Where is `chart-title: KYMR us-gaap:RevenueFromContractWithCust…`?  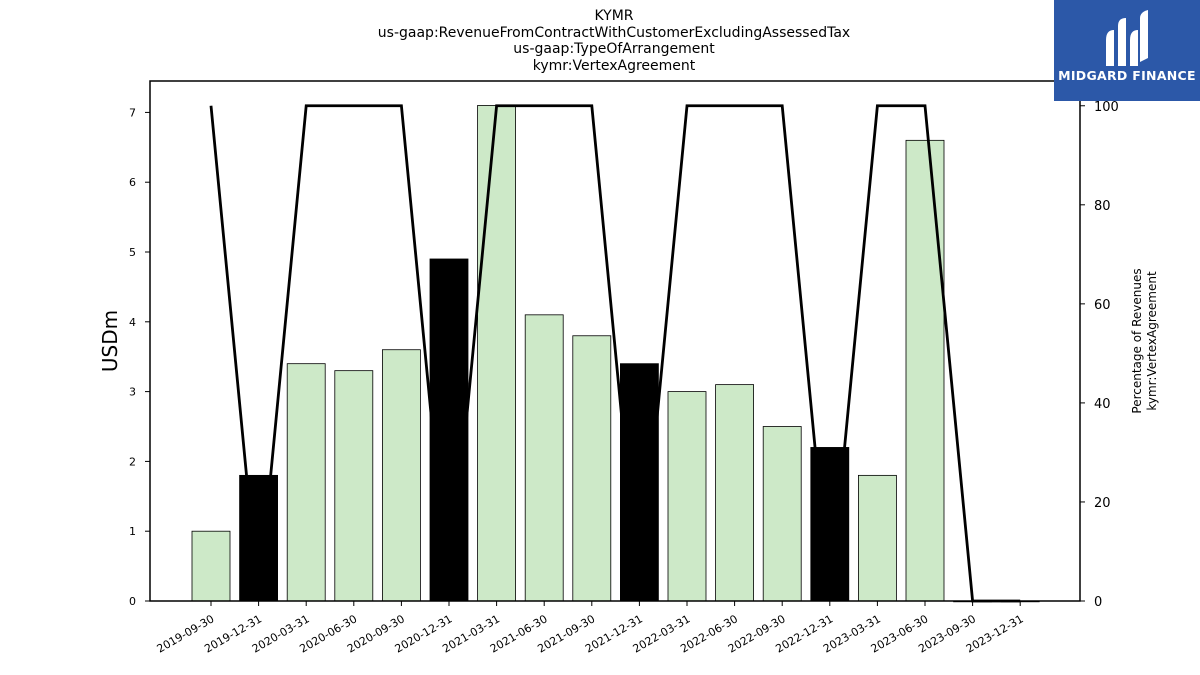
chart-title: KYMR us-gaap:RevenueFromContractWithCust… is located at coordinates (614, 41).